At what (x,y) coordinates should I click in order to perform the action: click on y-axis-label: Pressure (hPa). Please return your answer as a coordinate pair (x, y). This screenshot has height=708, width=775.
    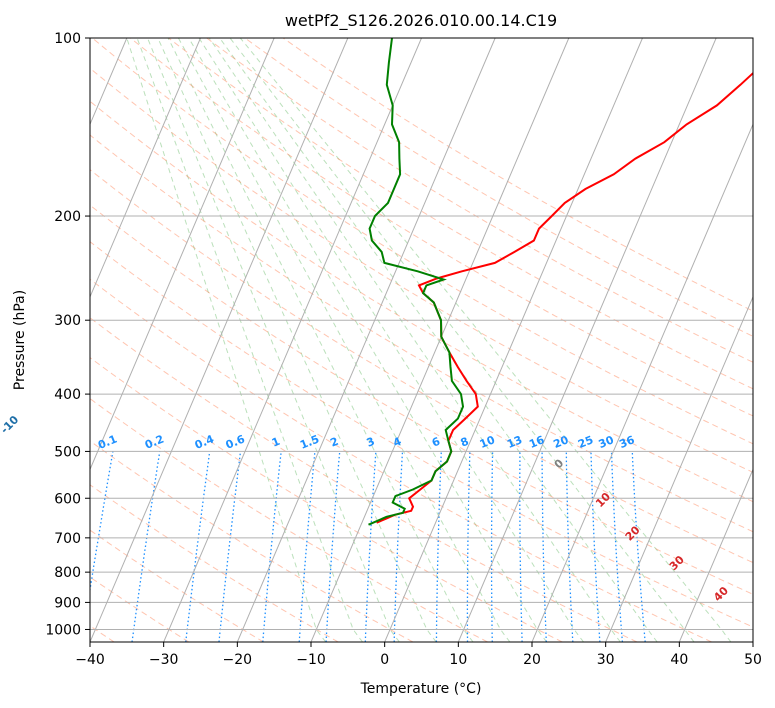
    Looking at the image, I should click on (20, 340).